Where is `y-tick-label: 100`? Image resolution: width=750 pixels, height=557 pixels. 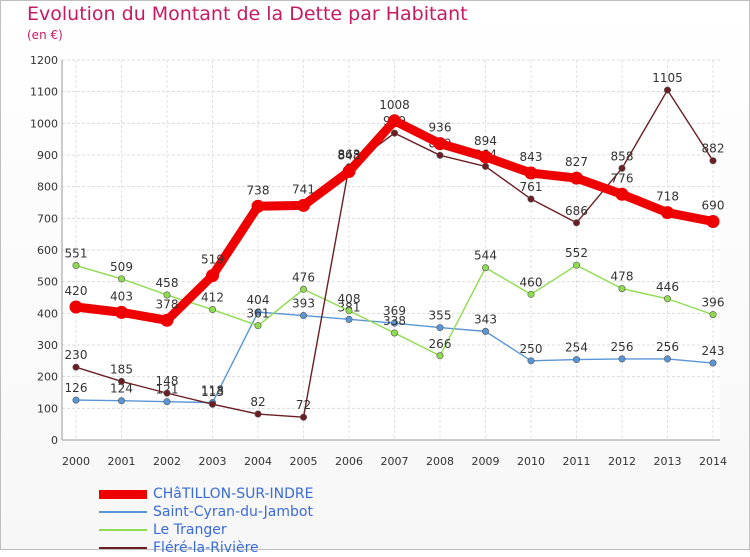
y-tick-label: 100 is located at coordinates (47, 408).